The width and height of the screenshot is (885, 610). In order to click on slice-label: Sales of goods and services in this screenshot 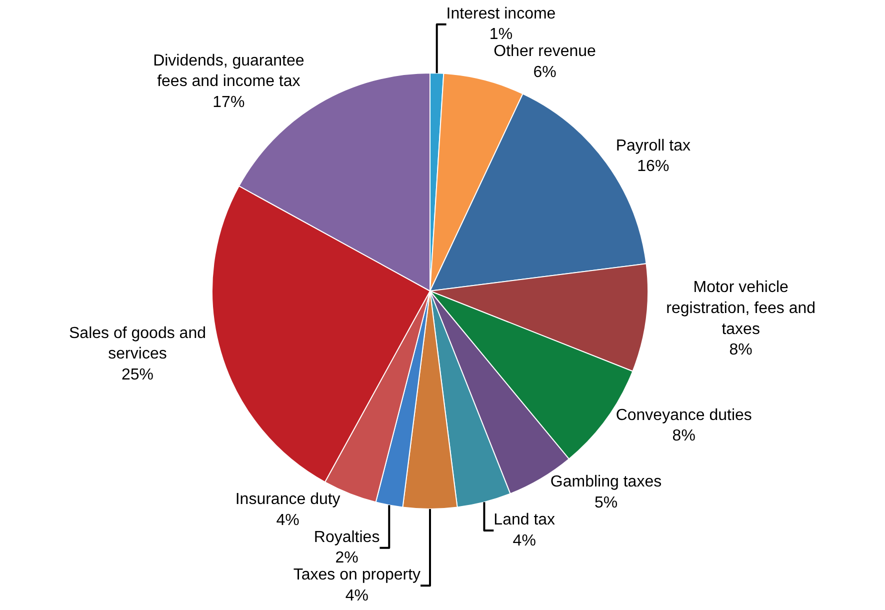, I will do `click(137, 343)`.